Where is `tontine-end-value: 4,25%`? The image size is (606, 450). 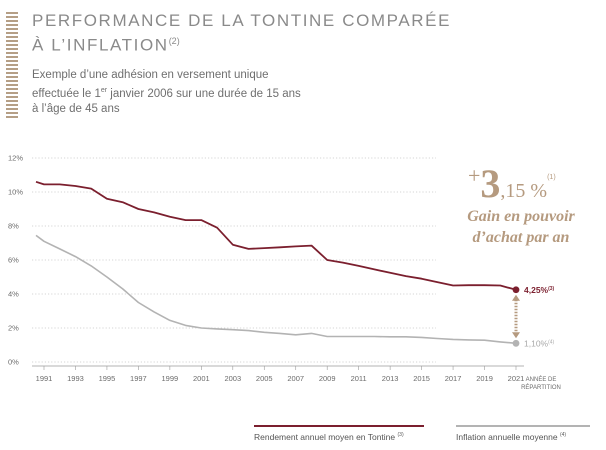 tontine-end-value: 4,25% is located at coordinates (536, 290).